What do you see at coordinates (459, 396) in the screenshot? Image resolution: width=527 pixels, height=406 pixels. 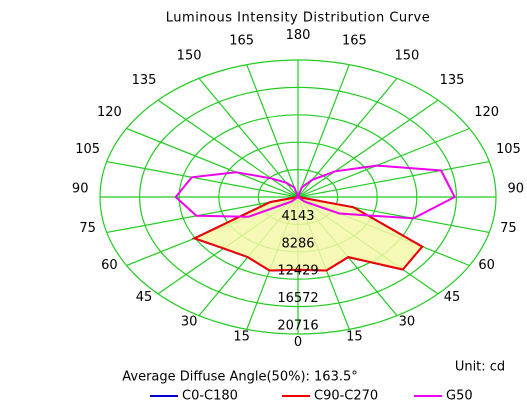 I see `legend-label: G50` at bounding box center [459, 396].